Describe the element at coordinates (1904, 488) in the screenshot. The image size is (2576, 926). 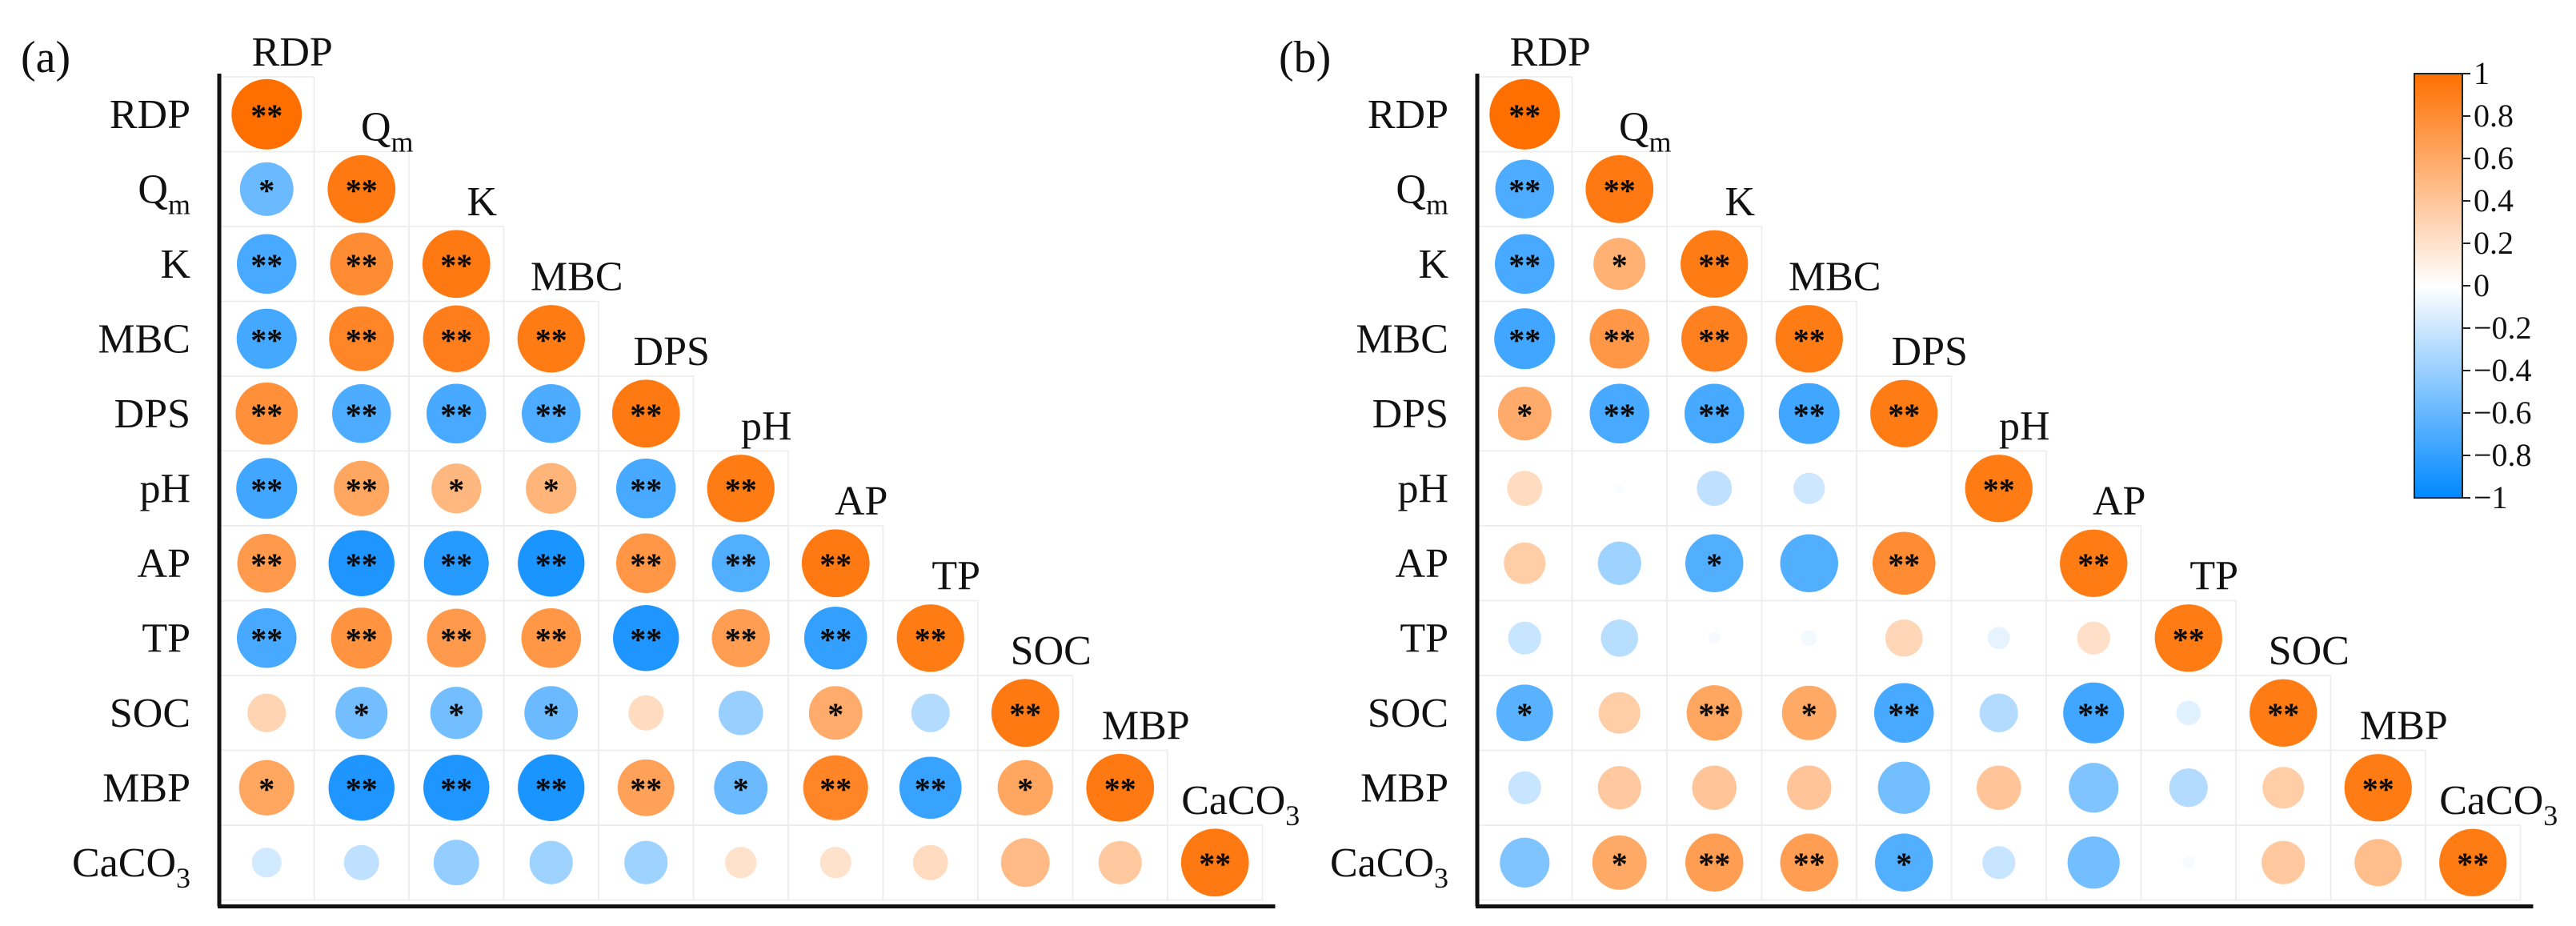
I see `corr-circle-ph-dps` at that location.